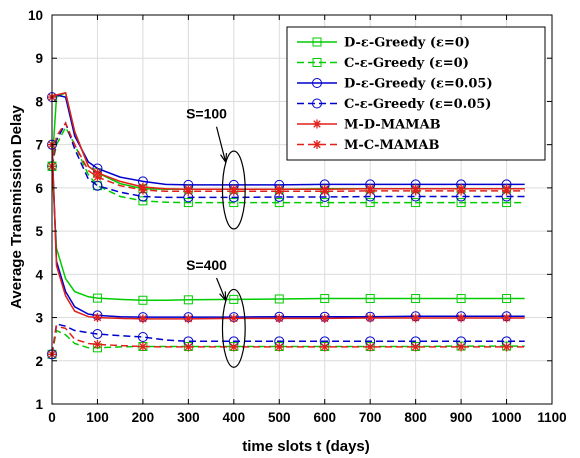 This screenshot has width=580, height=458. What do you see at coordinates (306, 446) in the screenshot?
I see `x-axis-title: time slots t (days)` at bounding box center [306, 446].